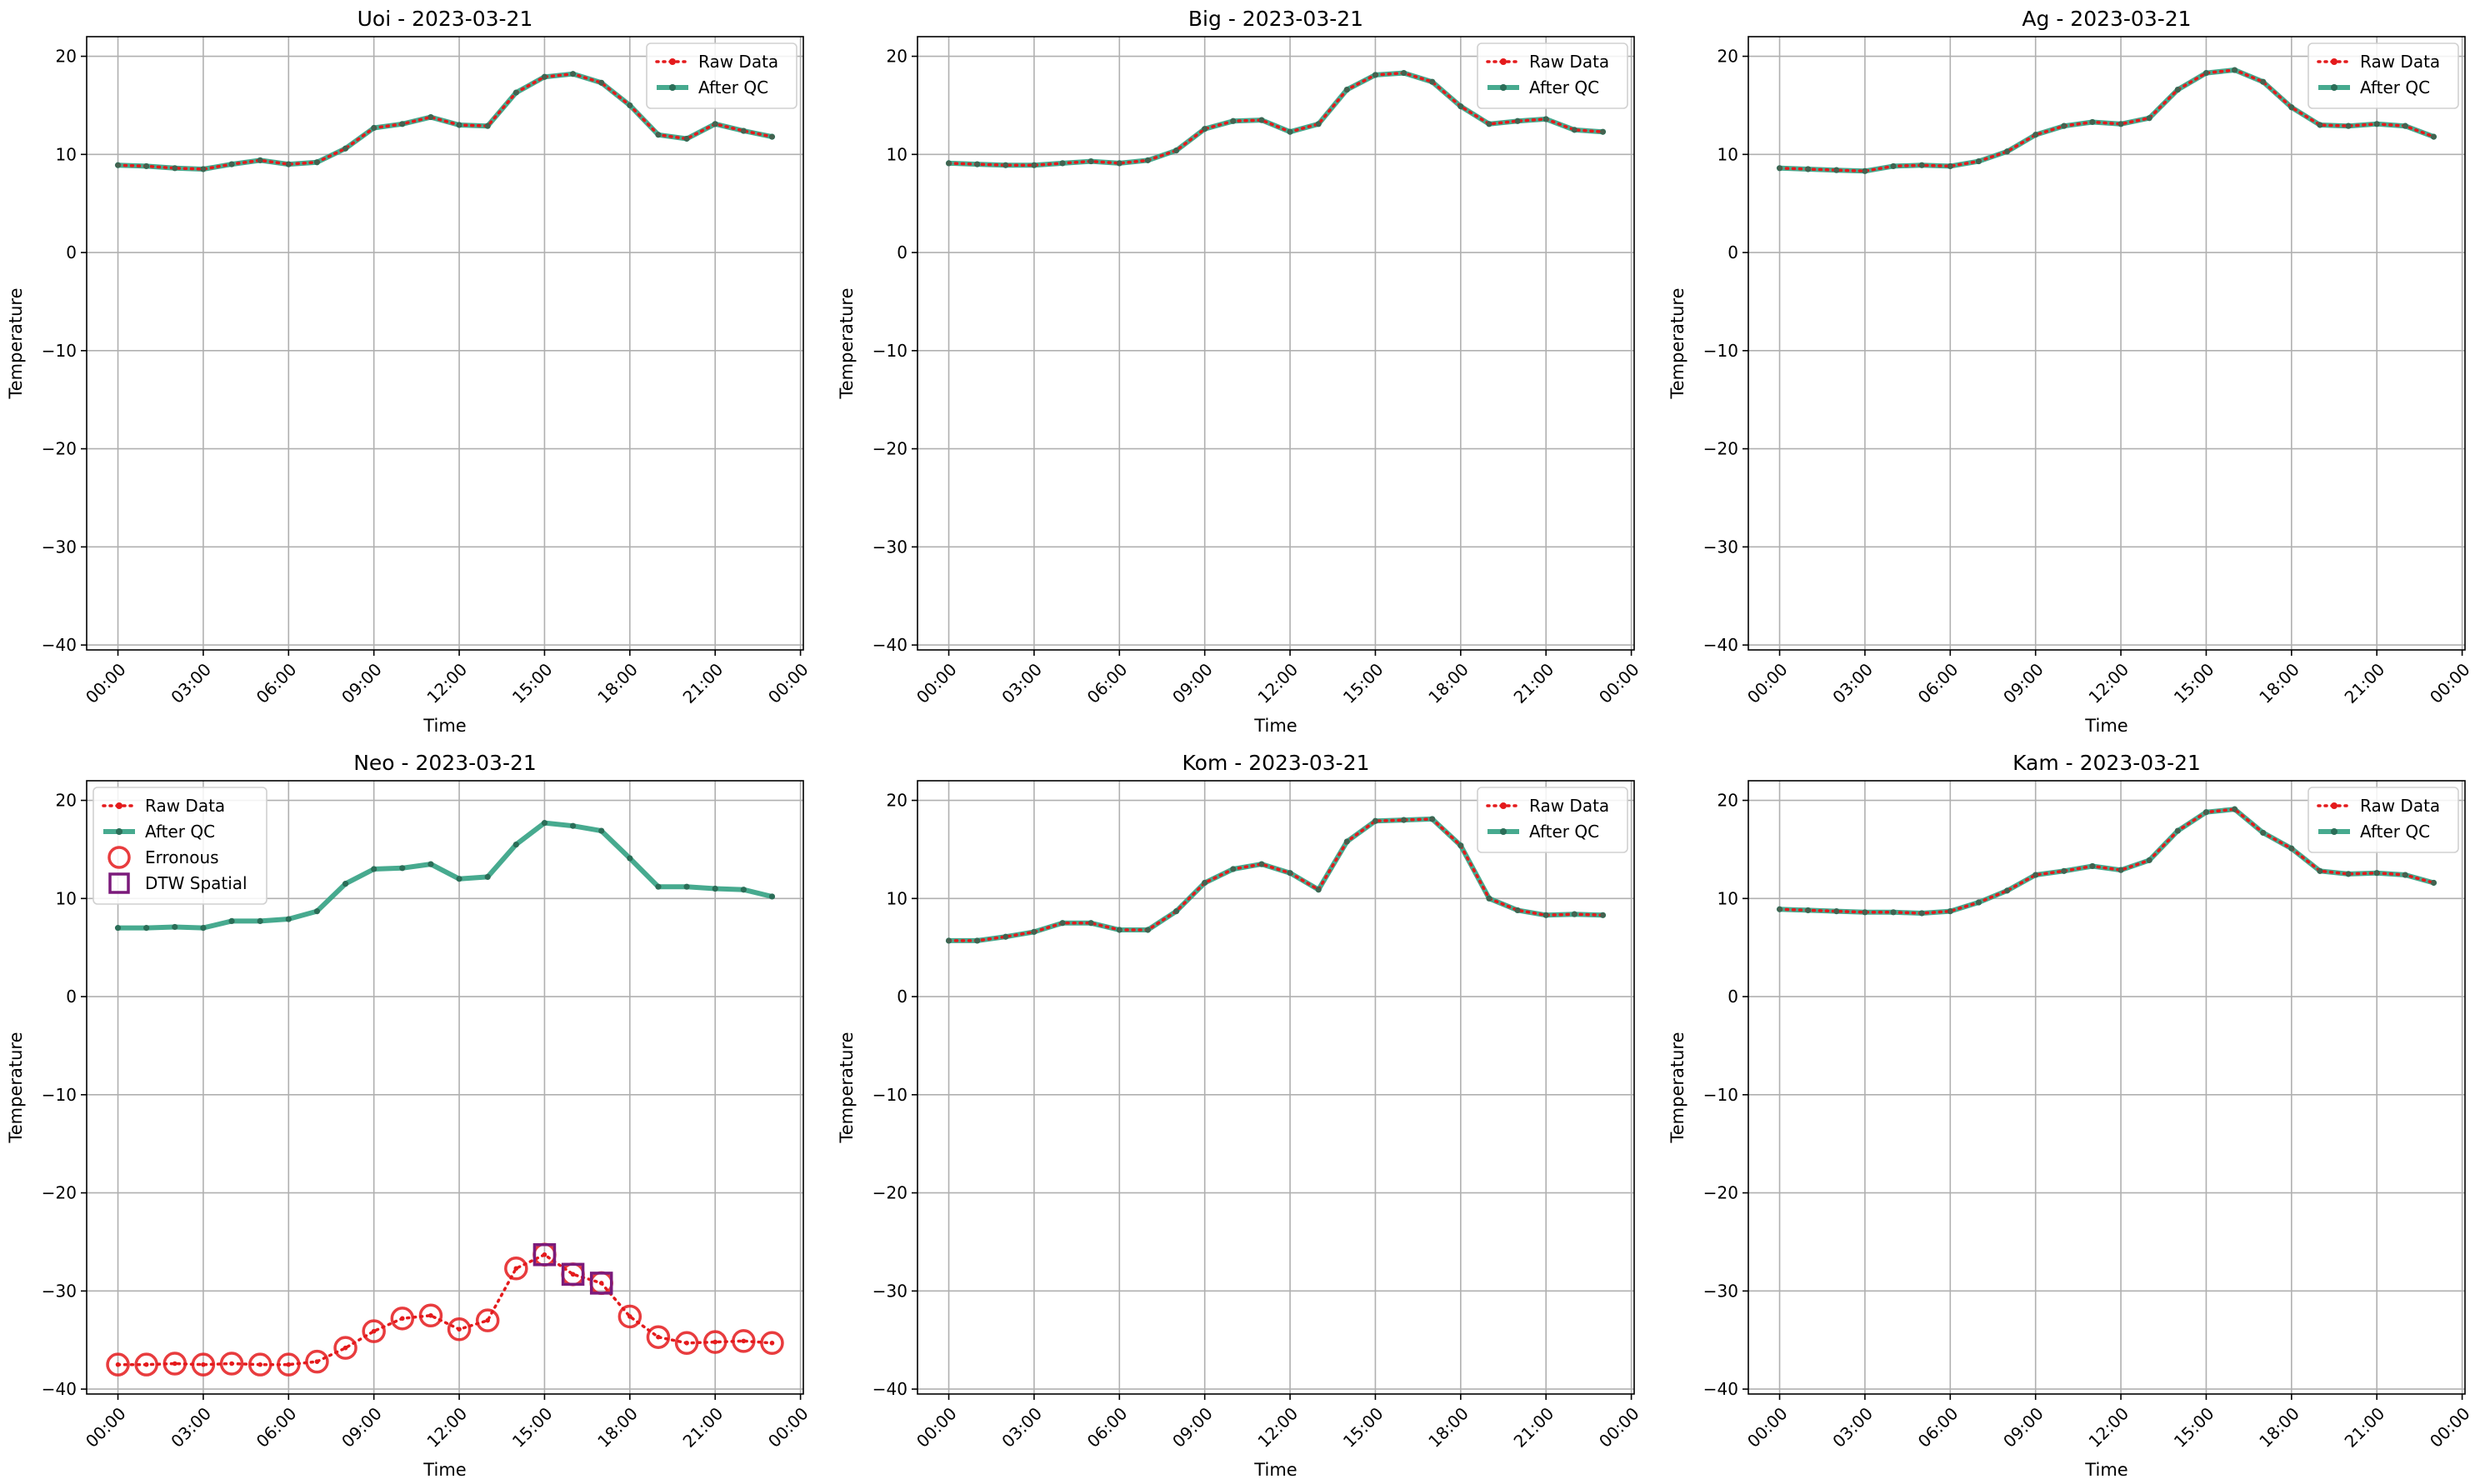 Image resolution: width=2485 pixels, height=1484 pixels. Describe the element at coordinates (2106, 1470) in the screenshot. I see `x-axis-label: Time` at that location.